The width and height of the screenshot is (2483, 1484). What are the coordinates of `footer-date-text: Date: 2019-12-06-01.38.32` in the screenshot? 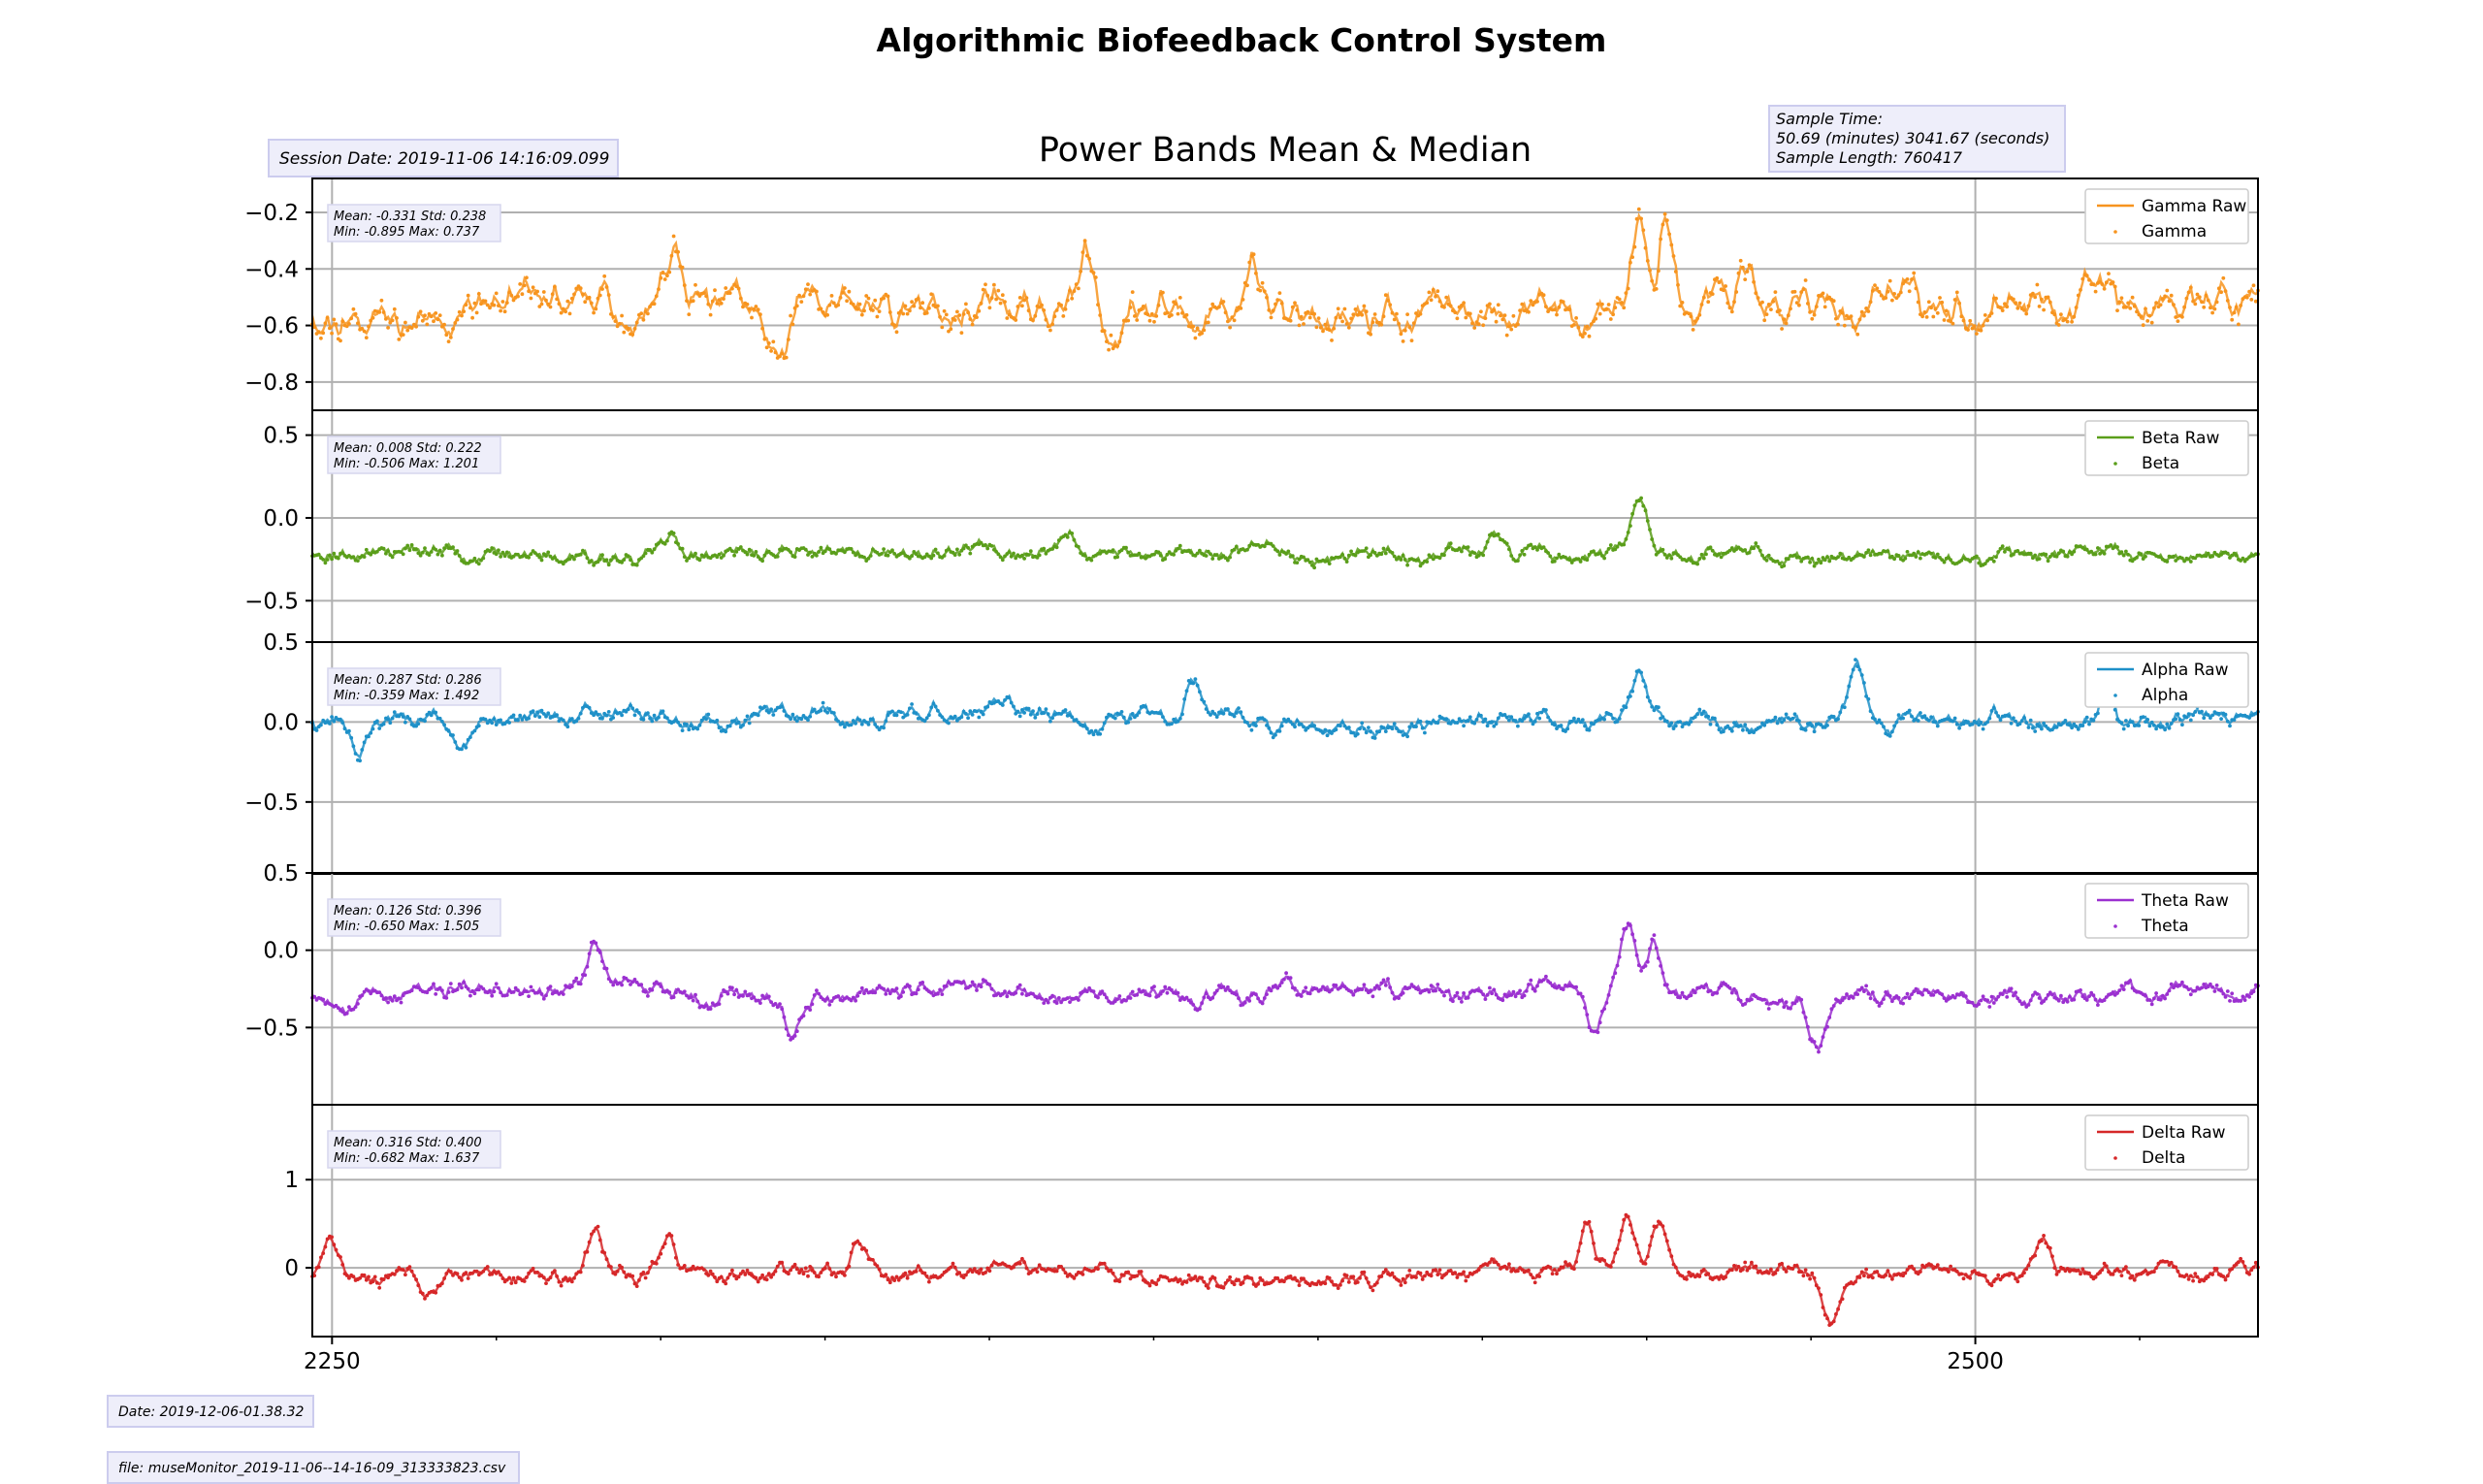 It's located at (212, 1412).